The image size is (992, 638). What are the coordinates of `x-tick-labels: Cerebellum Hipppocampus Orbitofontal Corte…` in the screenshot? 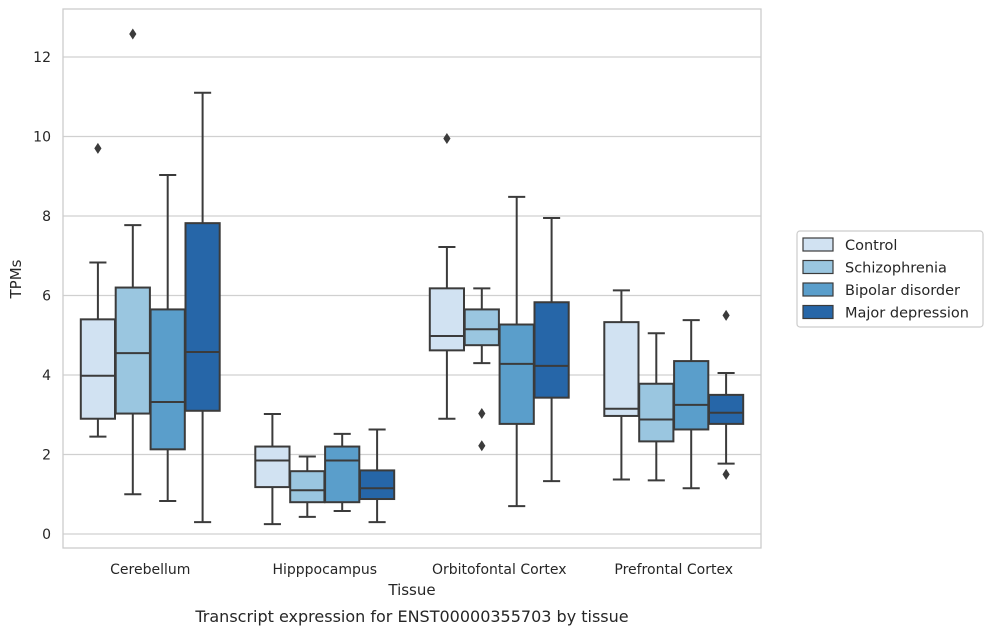 It's located at (421, 570).